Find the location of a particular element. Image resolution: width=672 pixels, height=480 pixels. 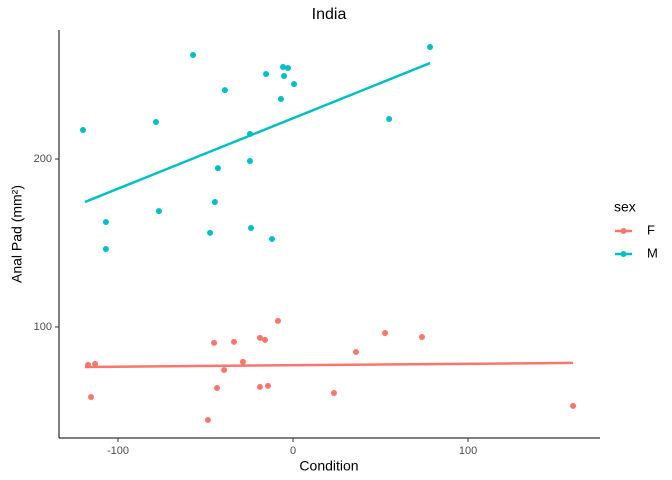

x-tick-label: 100 is located at coordinates (468, 451).